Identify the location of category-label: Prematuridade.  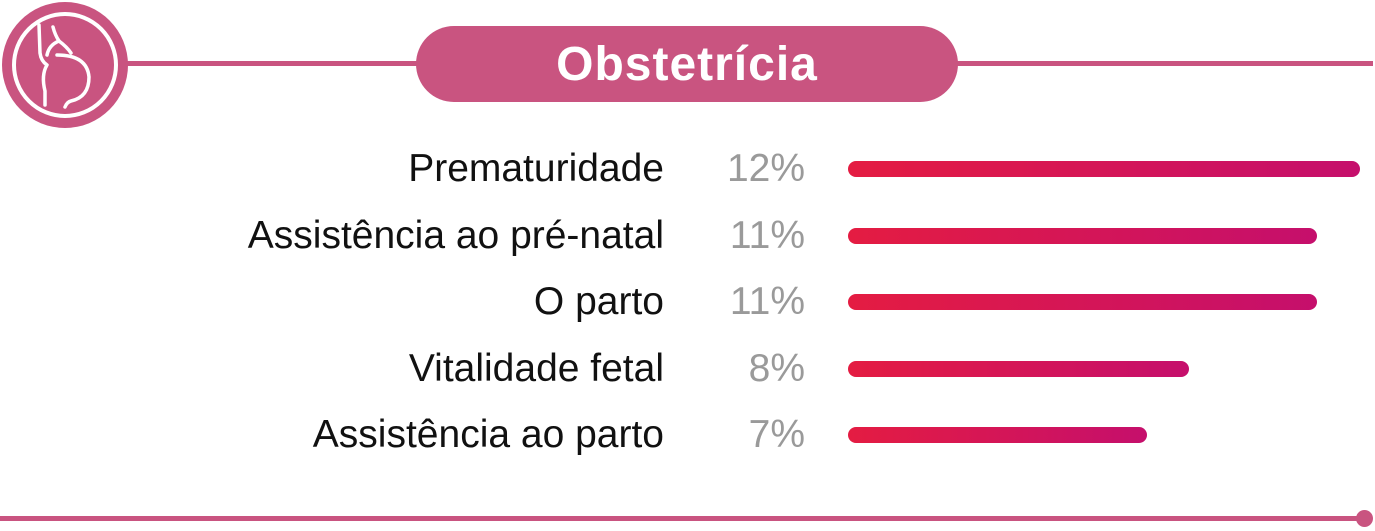
(536, 168).